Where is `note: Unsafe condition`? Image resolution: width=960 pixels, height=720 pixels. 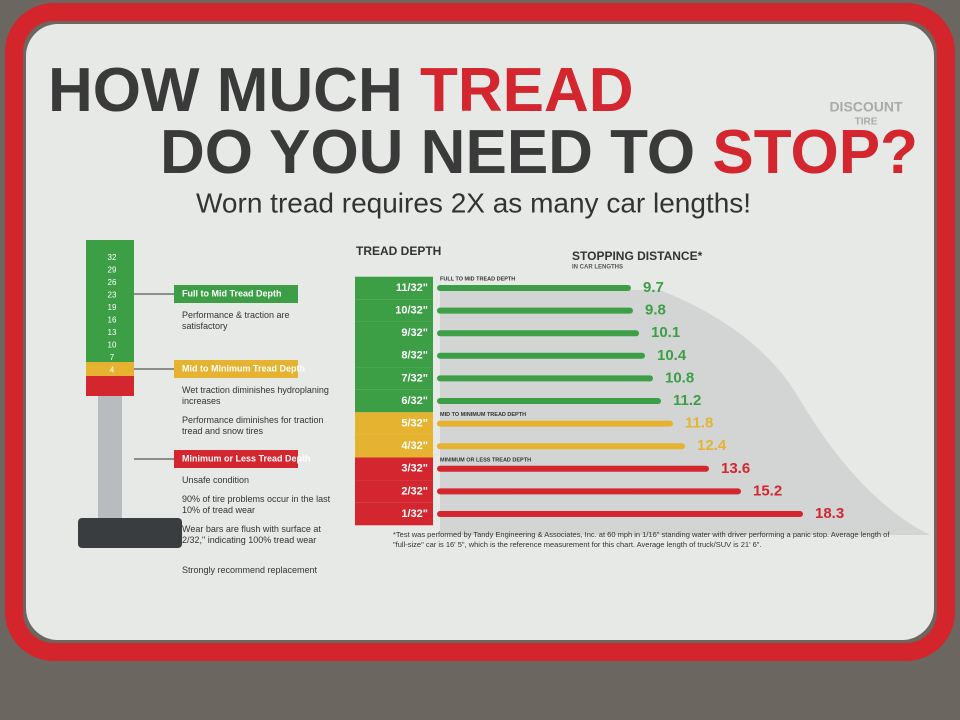 note: Unsafe condition is located at coordinates (216, 480).